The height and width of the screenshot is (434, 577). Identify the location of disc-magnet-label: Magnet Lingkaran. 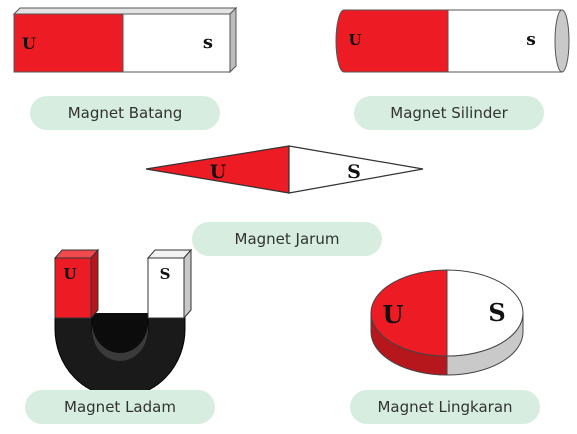
(445, 407).